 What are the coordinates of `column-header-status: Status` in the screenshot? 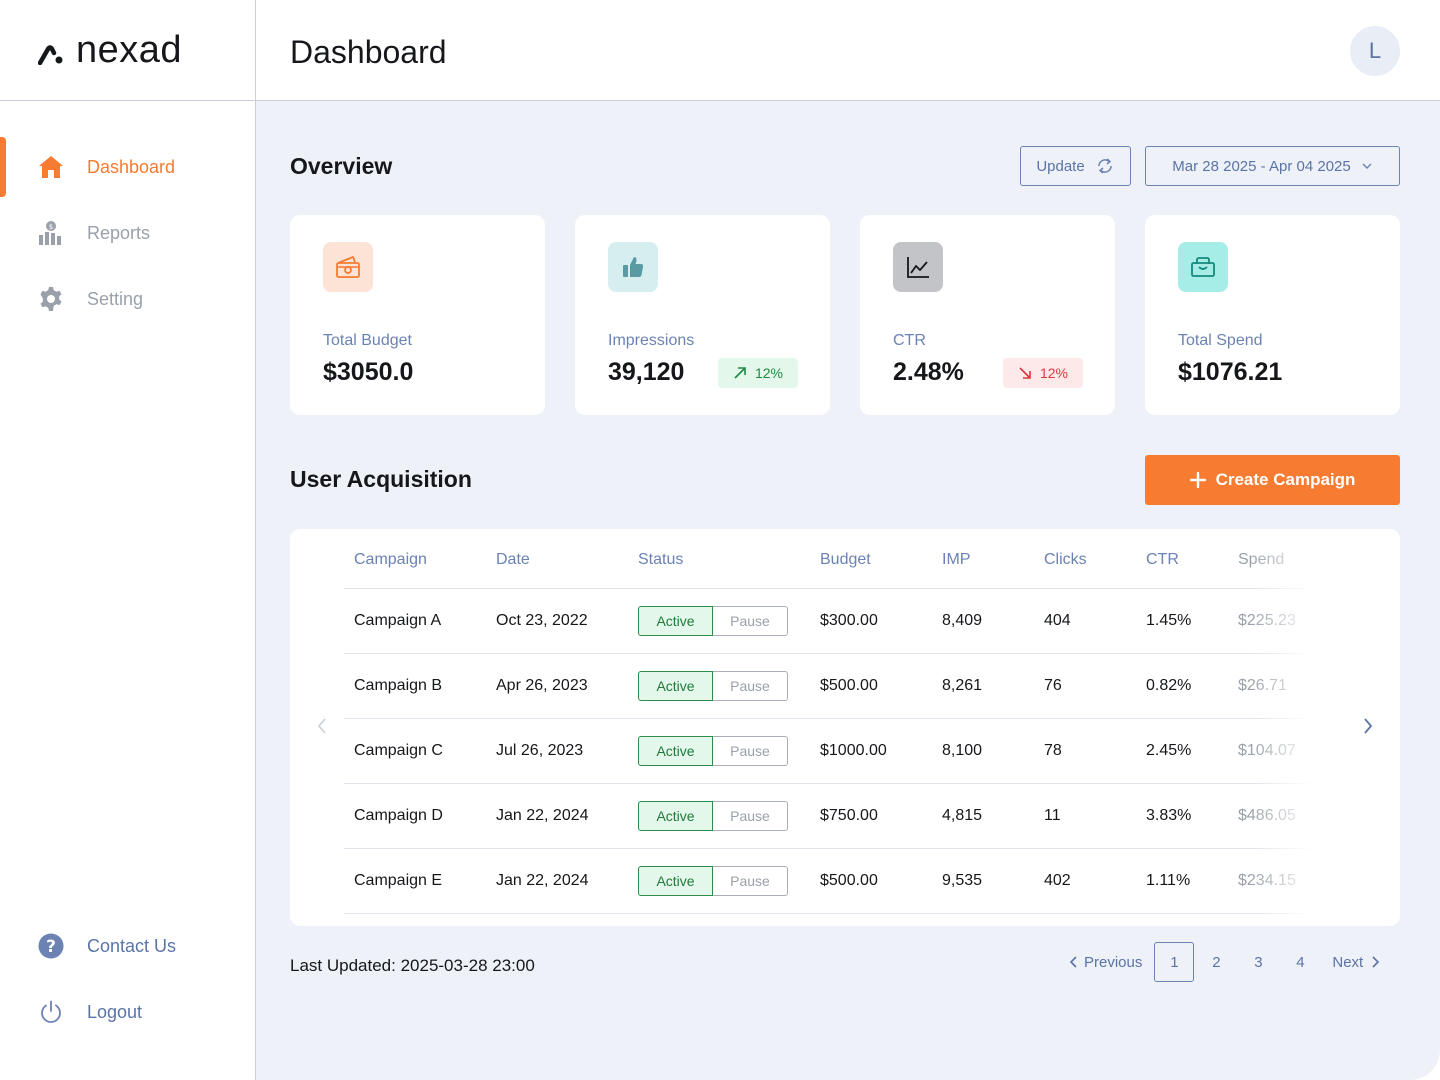 It's located at (661, 559).